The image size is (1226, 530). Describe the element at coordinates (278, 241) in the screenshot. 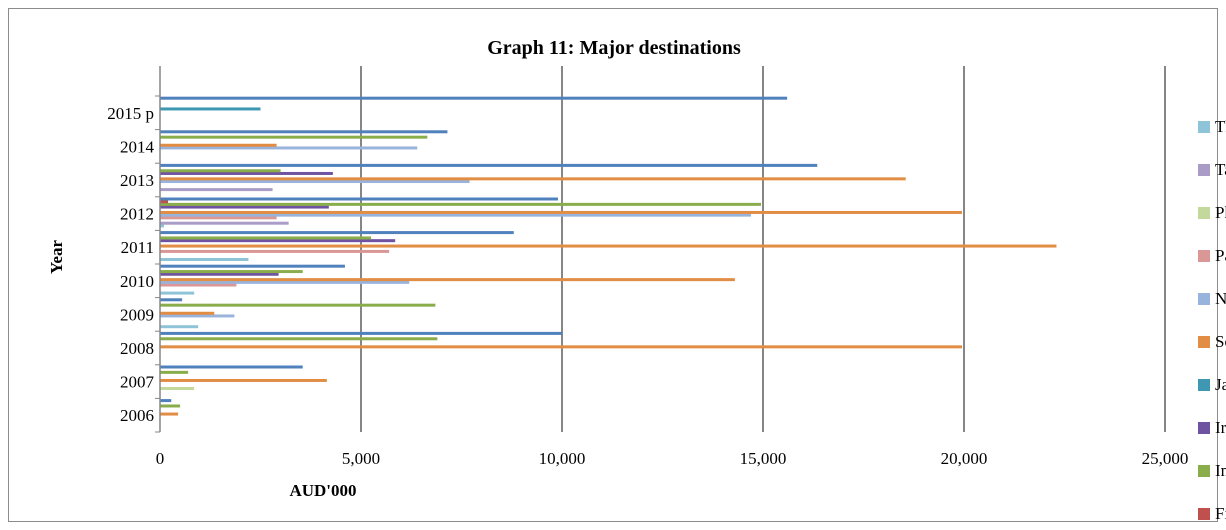

I see `bar-iran-2011` at that location.